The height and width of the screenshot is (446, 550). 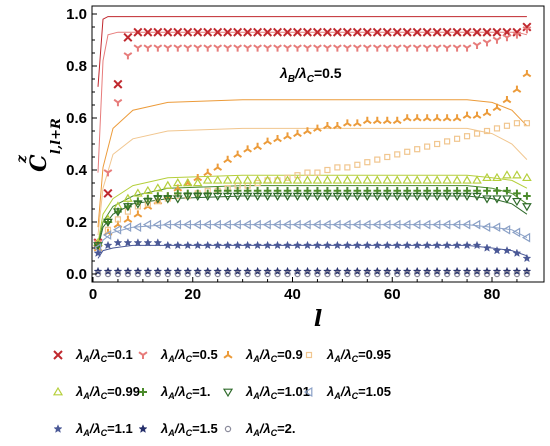 I want to click on legend-label: λA/λC=0.1, so click(x=104, y=355).